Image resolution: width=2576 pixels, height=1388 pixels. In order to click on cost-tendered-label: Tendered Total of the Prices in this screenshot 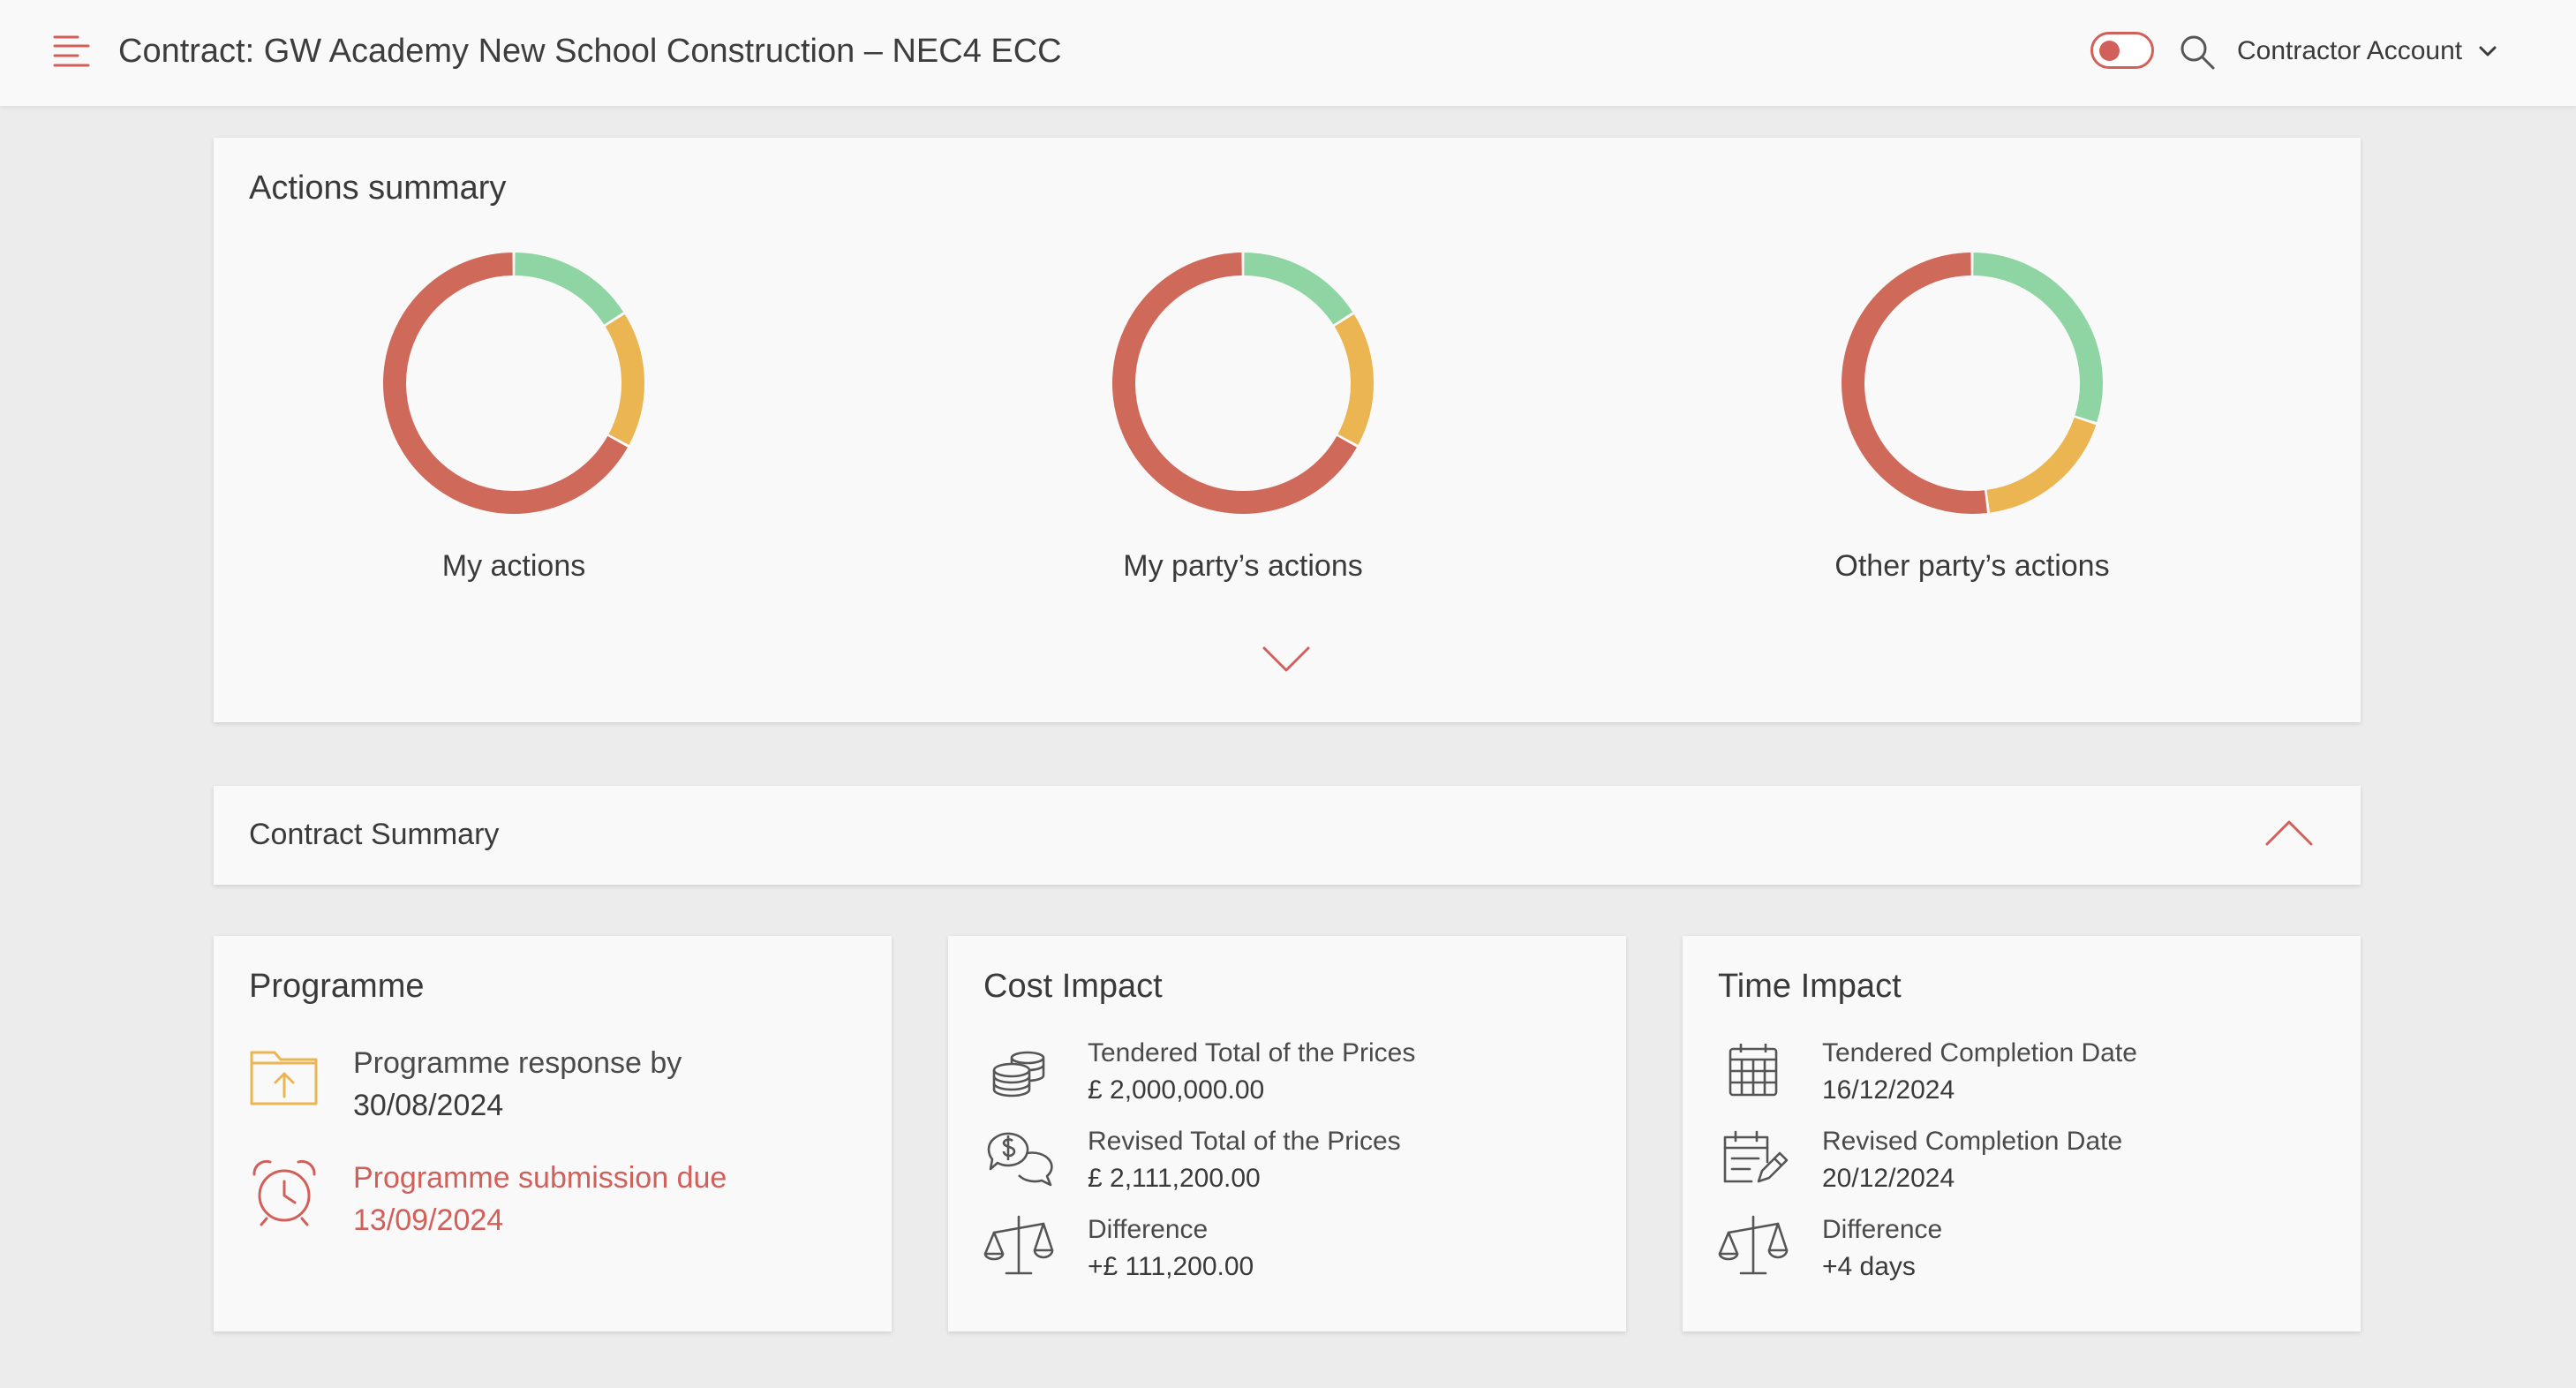, I will do `click(1252, 1052)`.